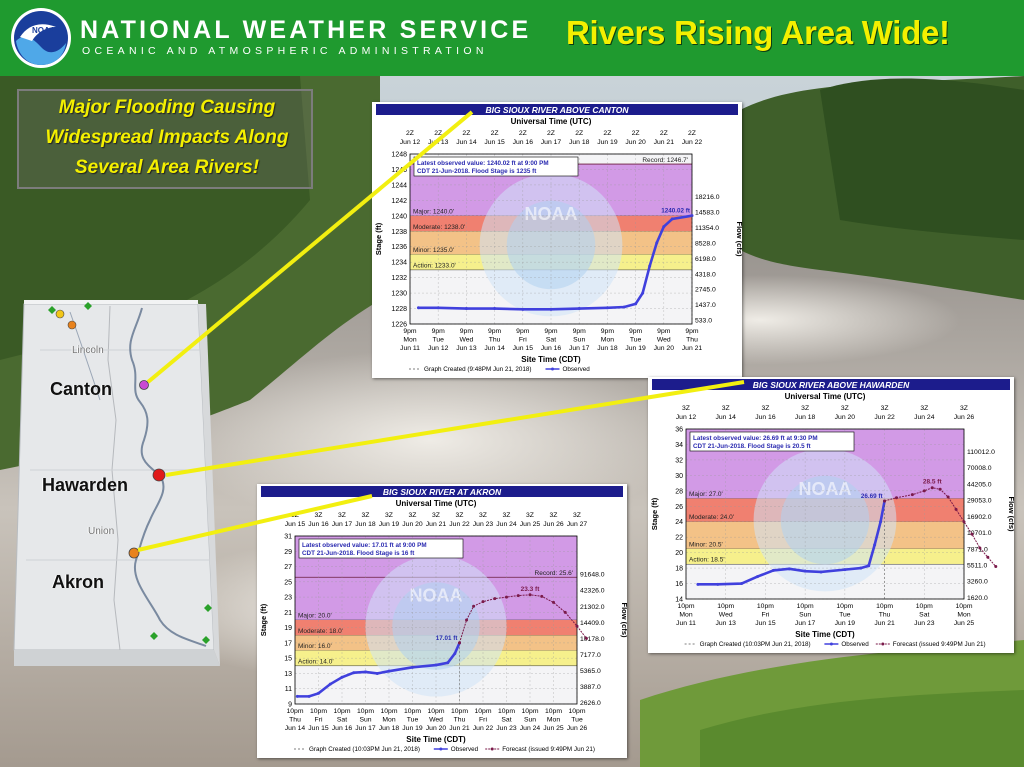 This screenshot has height=767, width=1024. I want to click on top-tick-label: Jun 18, so click(365, 524).